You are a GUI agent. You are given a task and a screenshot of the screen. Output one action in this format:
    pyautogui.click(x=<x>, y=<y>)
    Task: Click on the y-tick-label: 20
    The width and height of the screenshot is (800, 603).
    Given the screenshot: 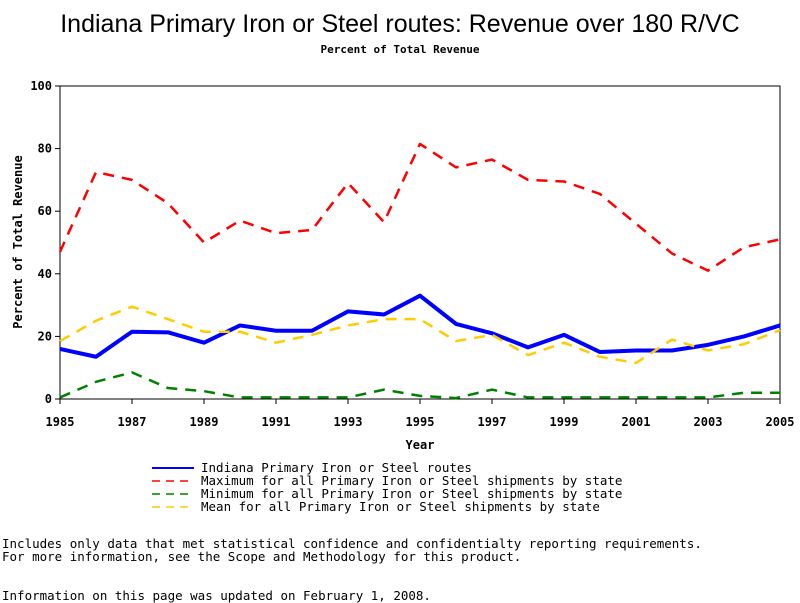 What is the action you would take?
    pyautogui.click(x=45, y=336)
    